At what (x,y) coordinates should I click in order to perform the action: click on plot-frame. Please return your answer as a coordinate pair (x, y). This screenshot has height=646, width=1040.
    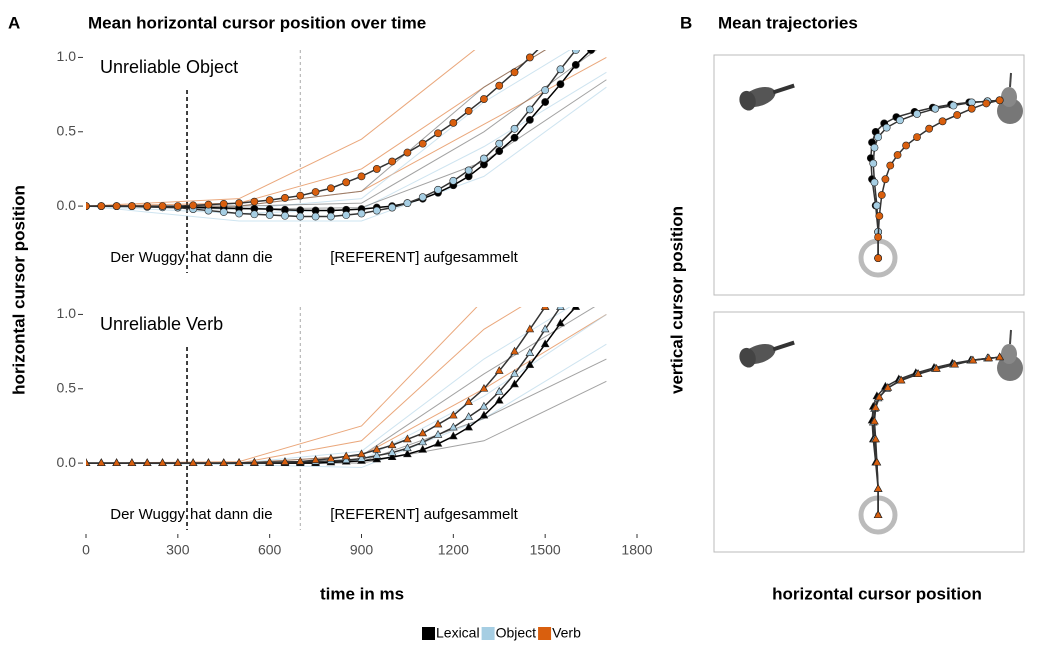
    Looking at the image, I should click on (869, 175).